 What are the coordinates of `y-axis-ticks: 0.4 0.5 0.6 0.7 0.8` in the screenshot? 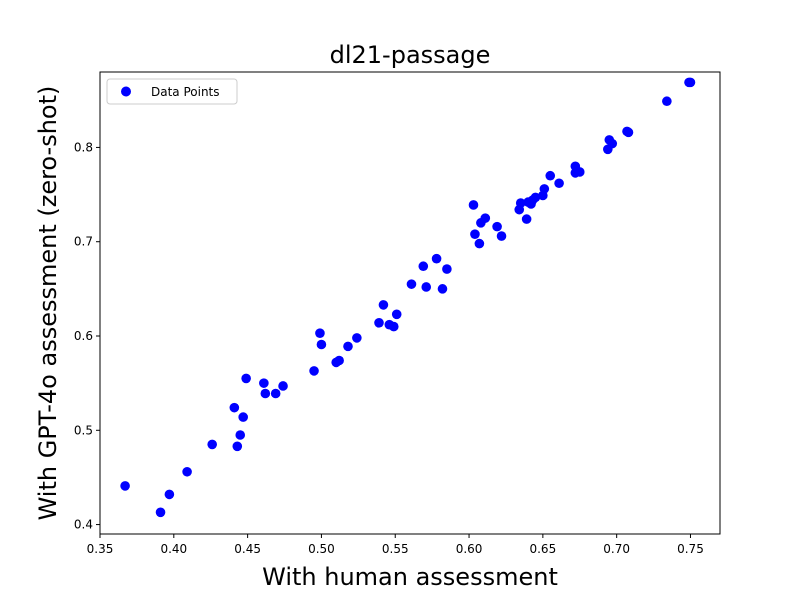 It's located at (87, 336).